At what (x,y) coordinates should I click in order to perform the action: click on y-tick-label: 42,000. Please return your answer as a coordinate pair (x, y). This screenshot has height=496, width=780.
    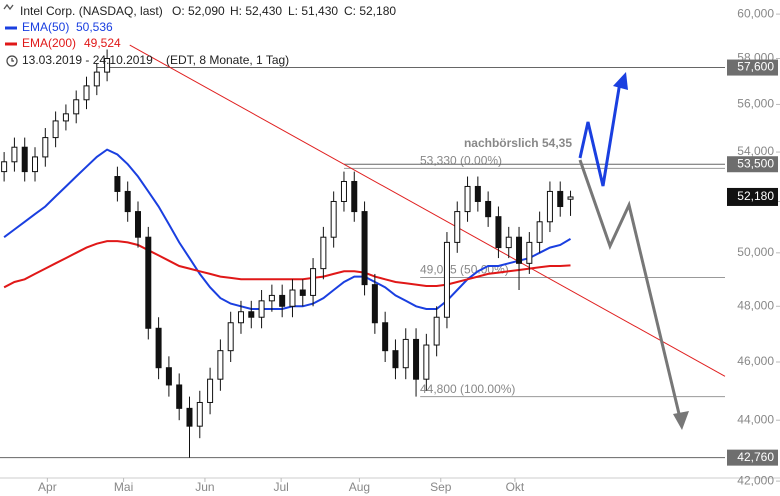
    Looking at the image, I should click on (755, 480).